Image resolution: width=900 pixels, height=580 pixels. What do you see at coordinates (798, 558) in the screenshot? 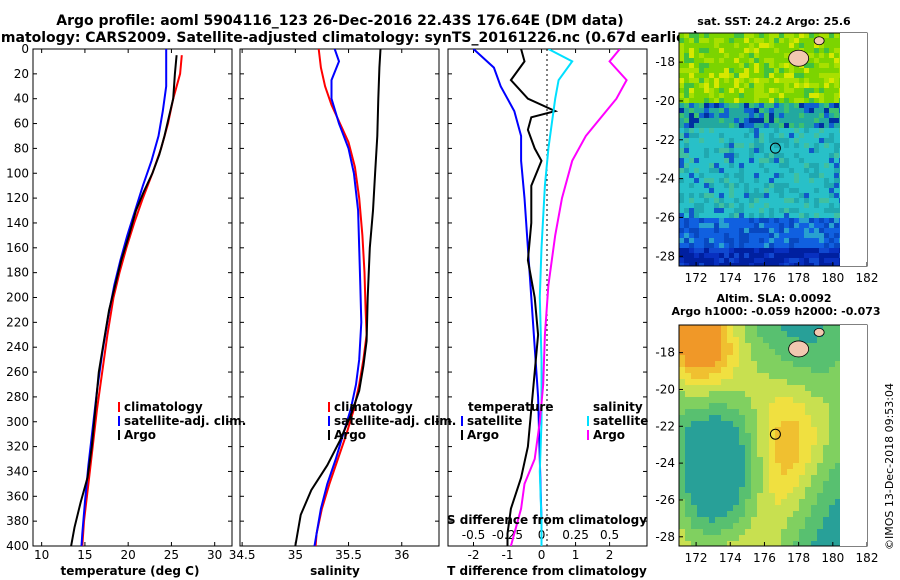
I see `map-x-tick-label: 178` at bounding box center [798, 558].